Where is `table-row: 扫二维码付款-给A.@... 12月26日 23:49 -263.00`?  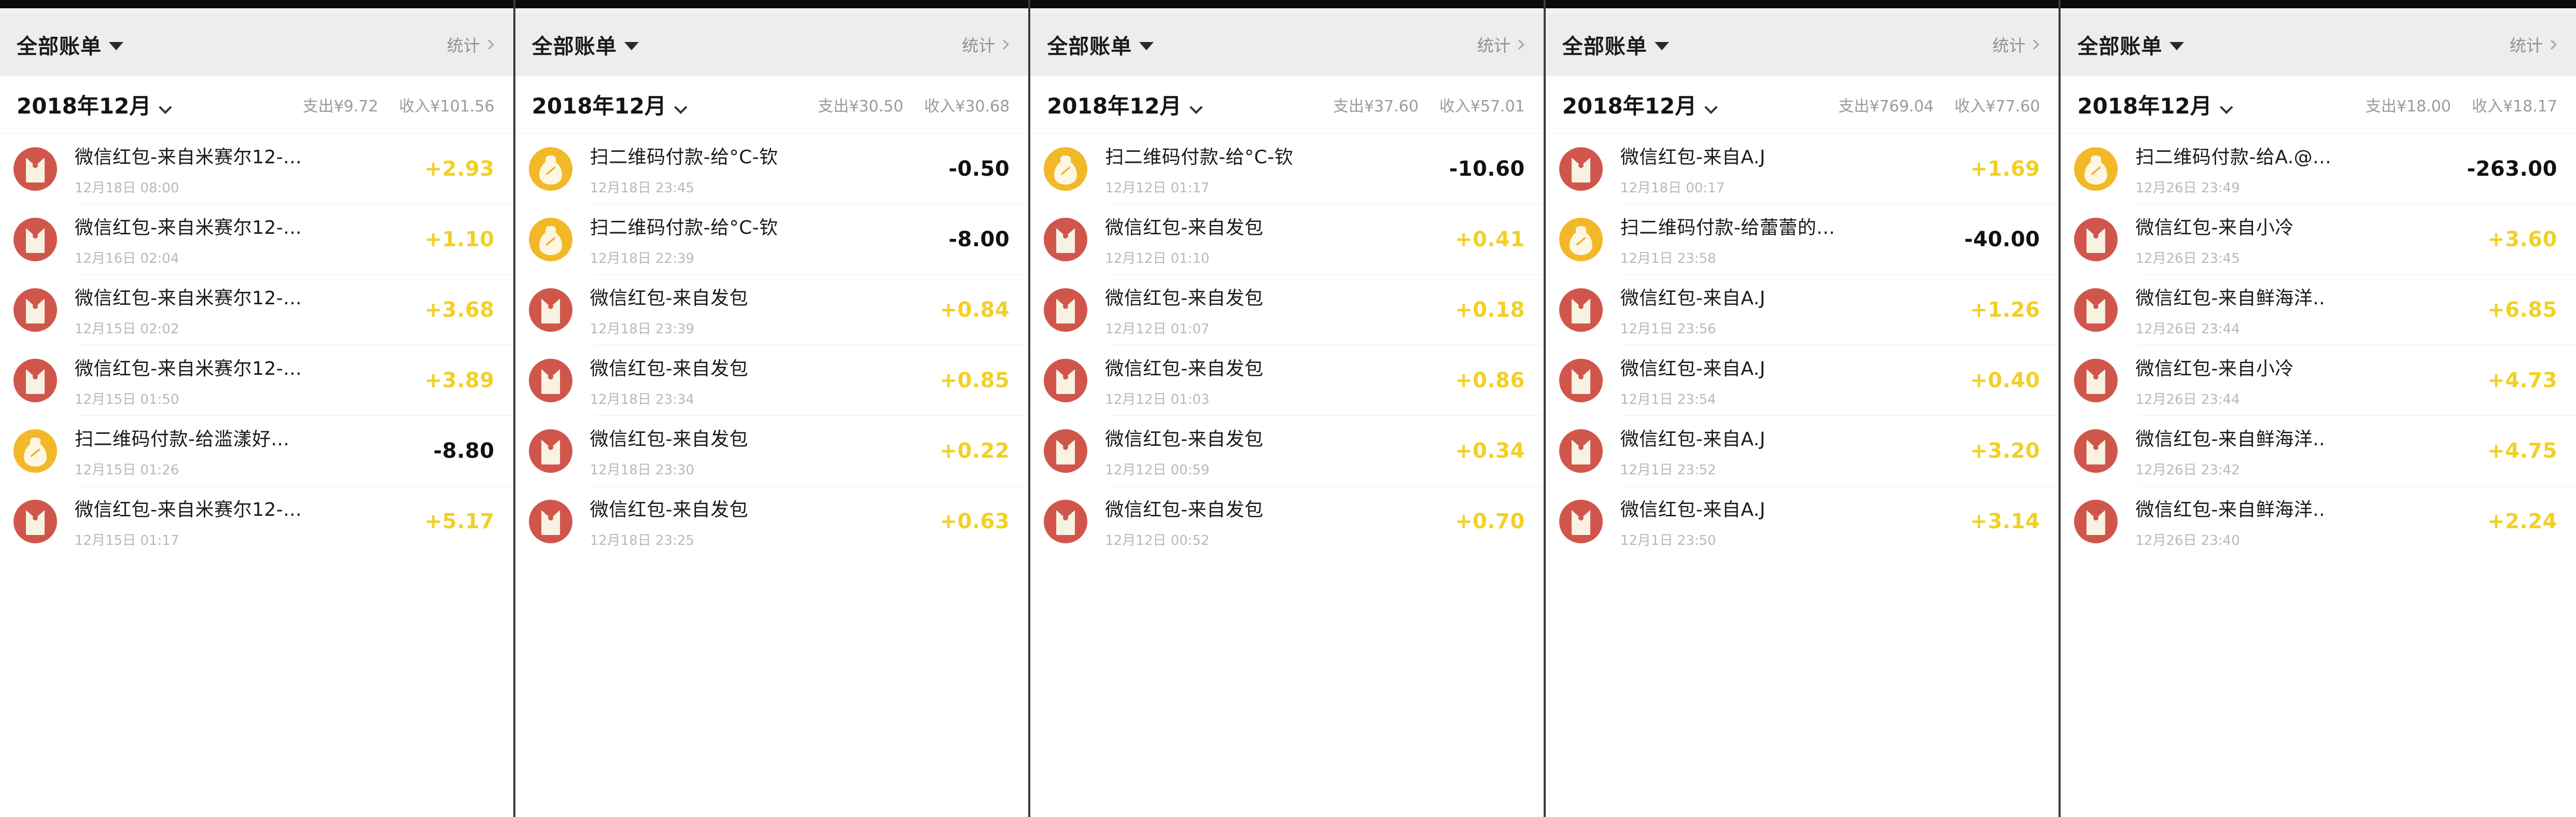 table-row: 扫二维码付款-给A.@... 12月26日 23:49 -263.00 is located at coordinates (2318, 169).